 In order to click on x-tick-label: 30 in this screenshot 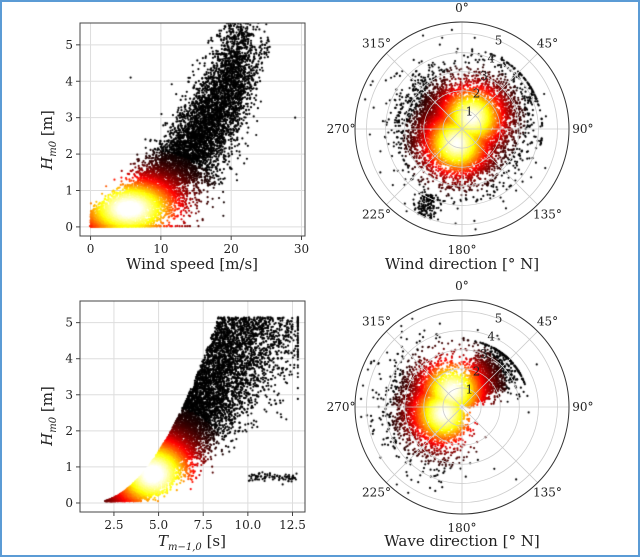, I will do `click(301, 249)`.